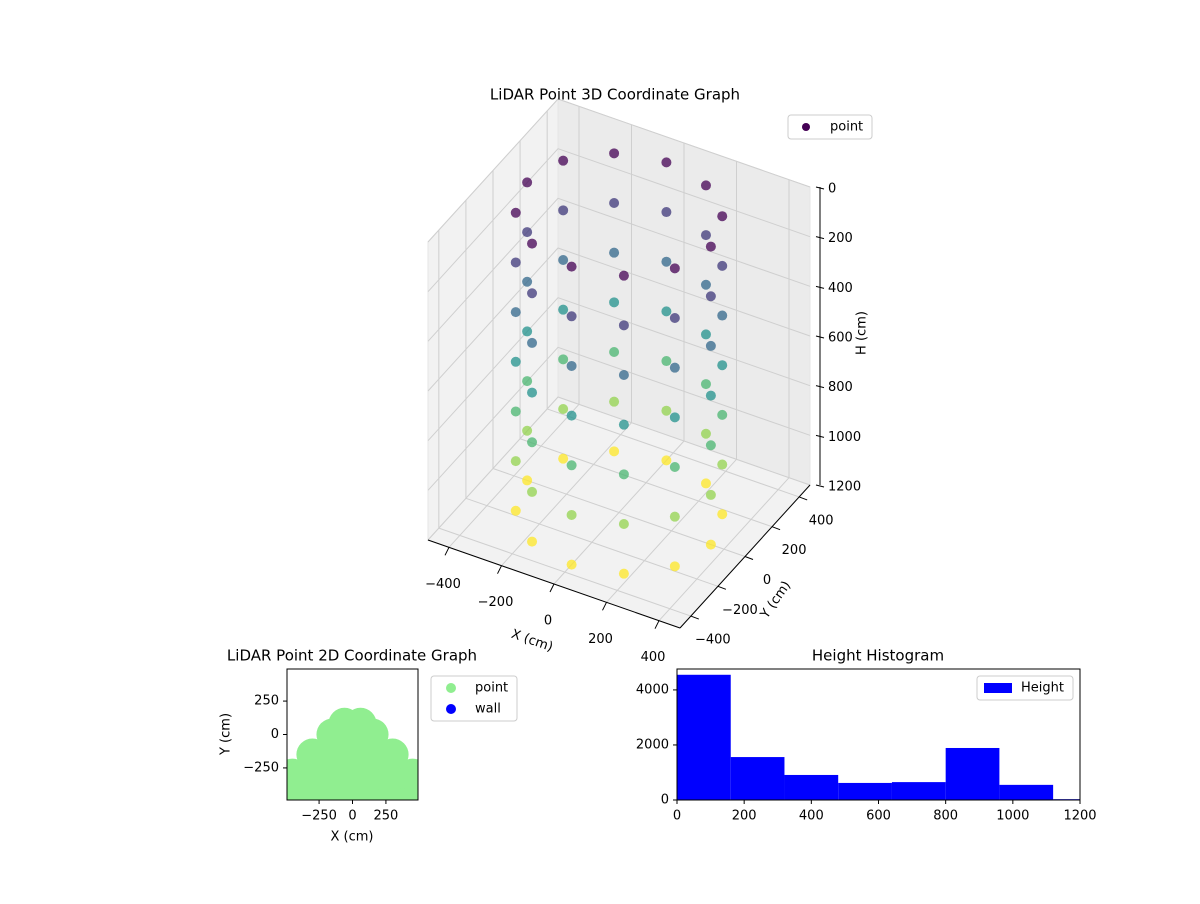 The width and height of the screenshot is (1200, 904). Describe the element at coordinates (830, 127) in the screenshot. I see `legend-box` at that location.